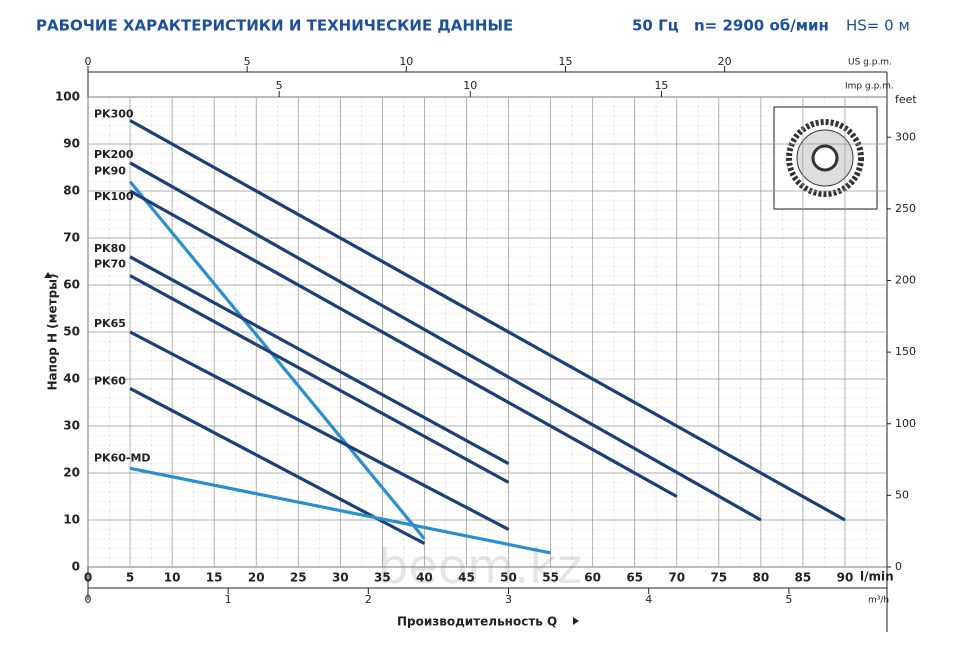 The image size is (957, 660). I want to click on y2-tick-label: 250, so click(905, 208).